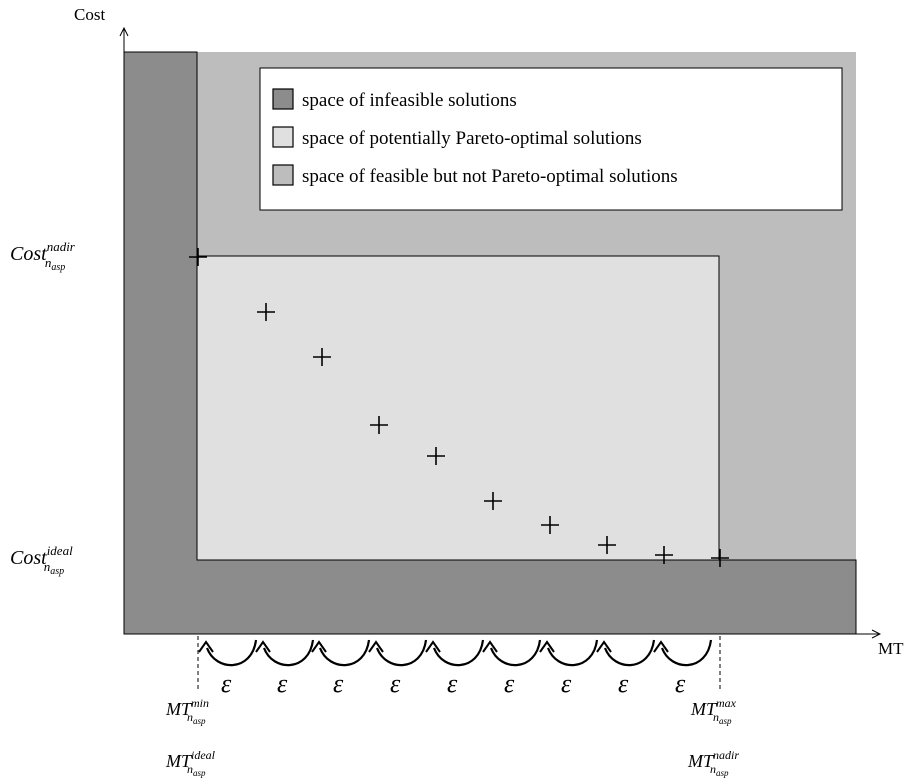  I want to click on epsilon-steps, so click(459, 653).